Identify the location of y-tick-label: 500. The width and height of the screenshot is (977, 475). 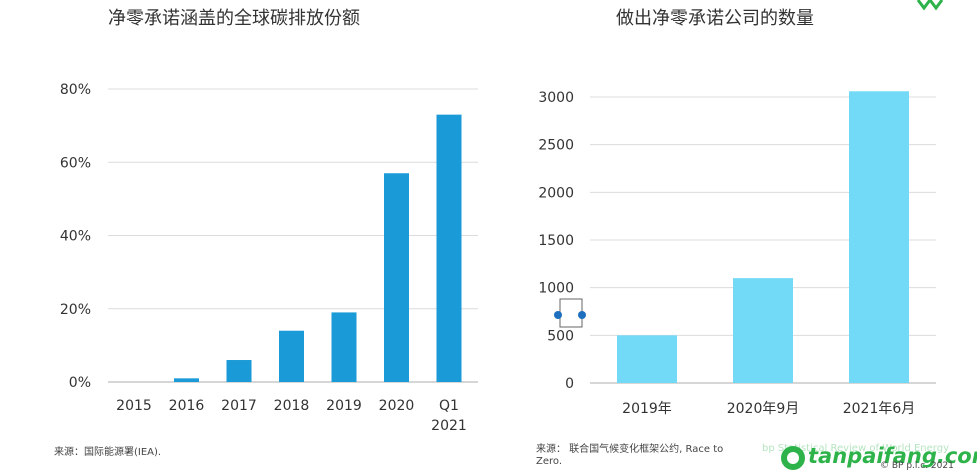
(560, 336).